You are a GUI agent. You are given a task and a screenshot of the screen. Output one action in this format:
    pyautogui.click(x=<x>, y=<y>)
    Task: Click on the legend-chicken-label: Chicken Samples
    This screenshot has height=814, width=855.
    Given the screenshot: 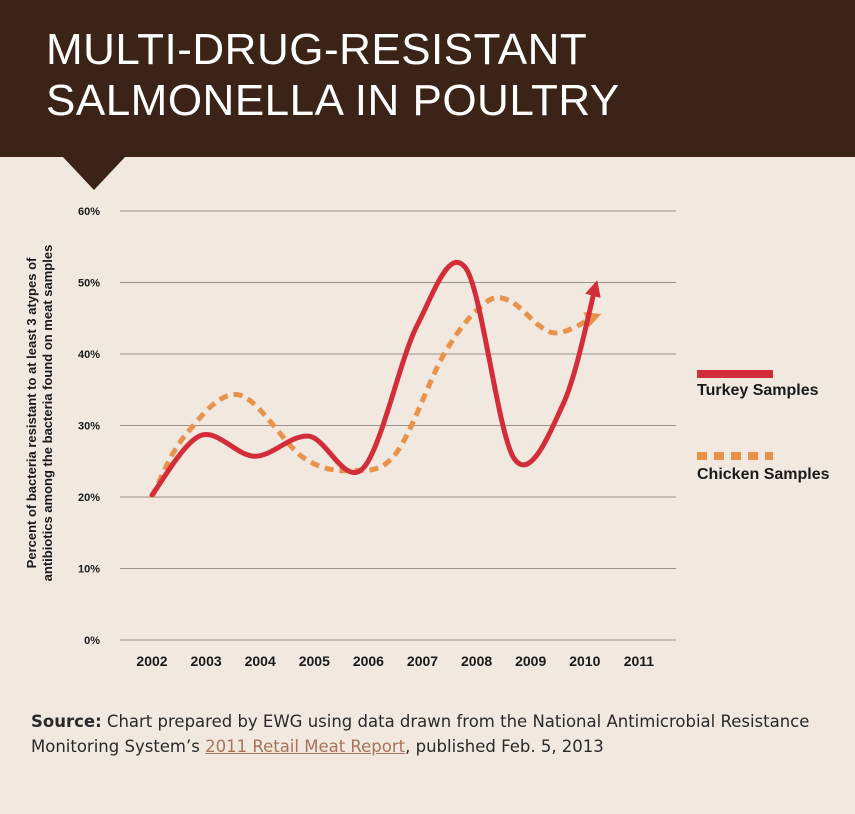 What is the action you would take?
    pyautogui.click(x=763, y=474)
    